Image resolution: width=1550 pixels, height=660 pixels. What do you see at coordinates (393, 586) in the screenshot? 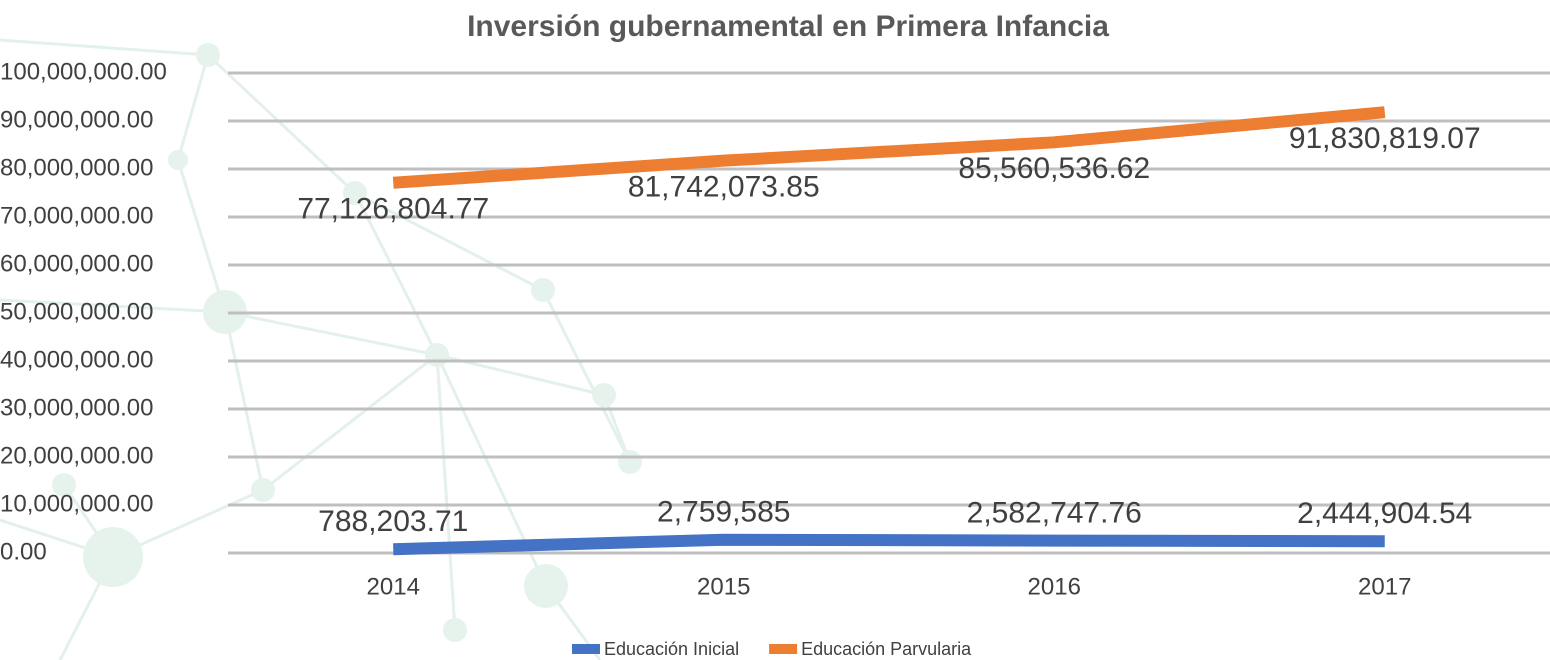
I see `x-tick-label: 2014` at bounding box center [393, 586].